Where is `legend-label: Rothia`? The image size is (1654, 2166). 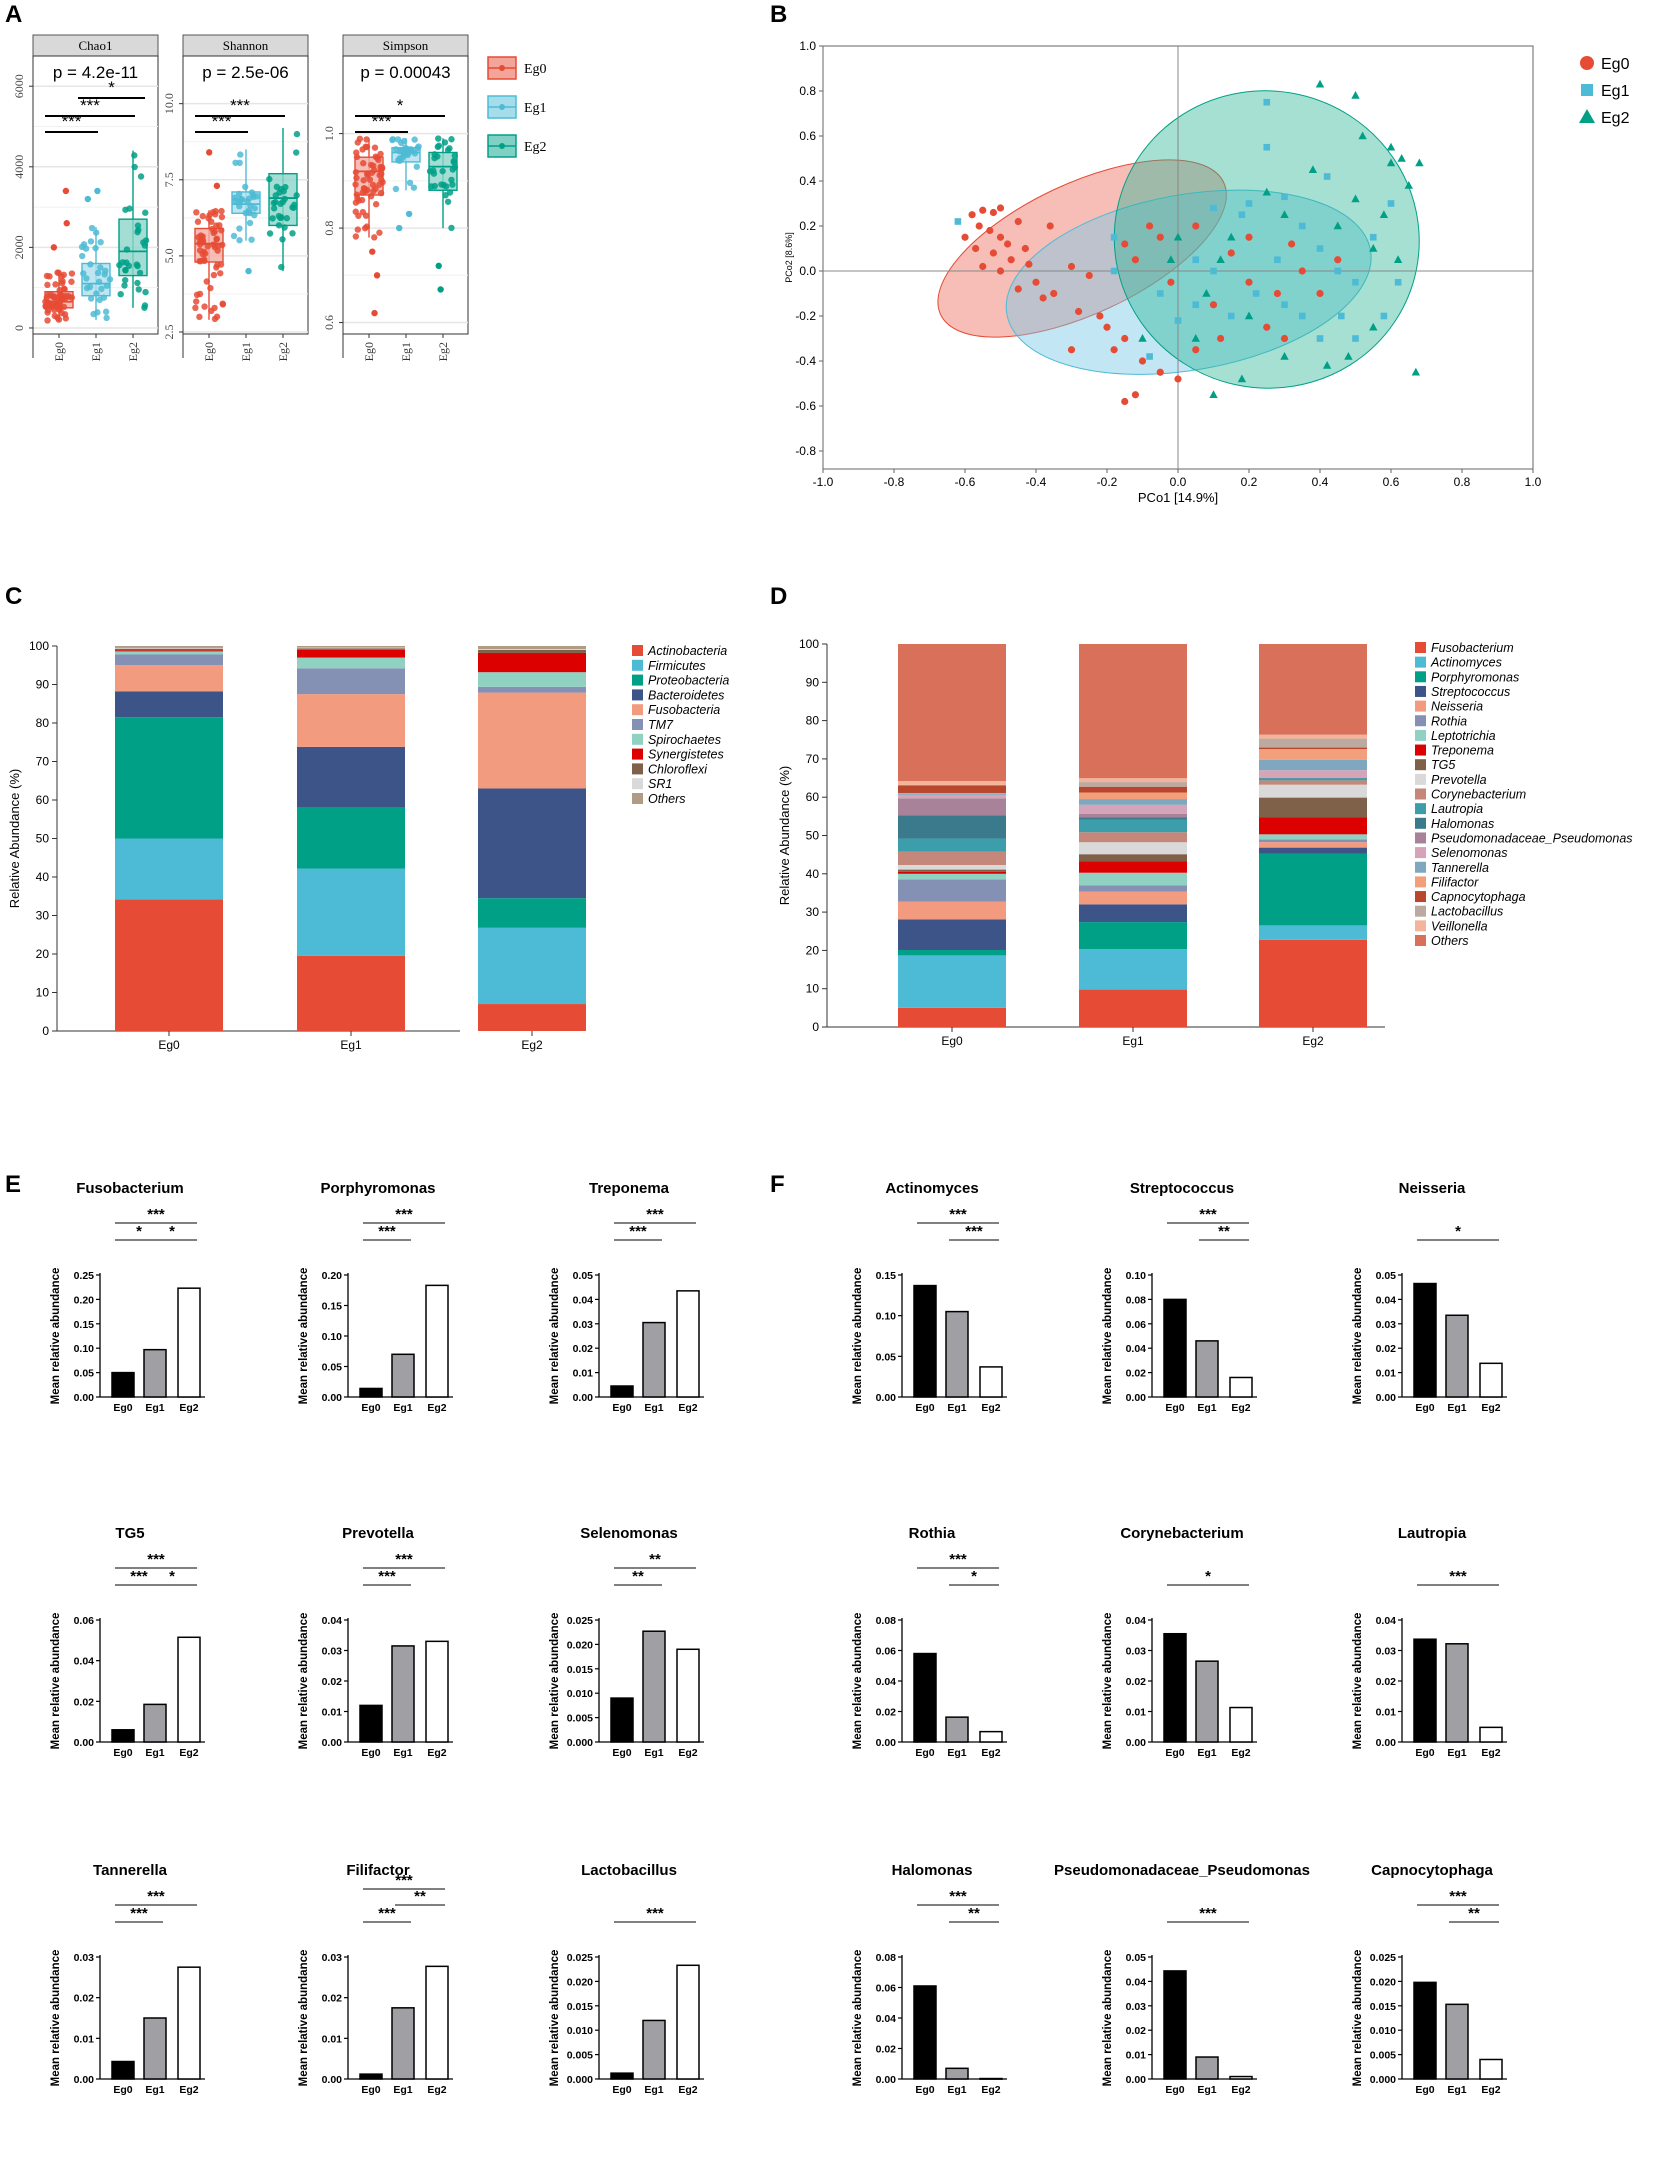
legend-label: Rothia is located at coordinates (1449, 721).